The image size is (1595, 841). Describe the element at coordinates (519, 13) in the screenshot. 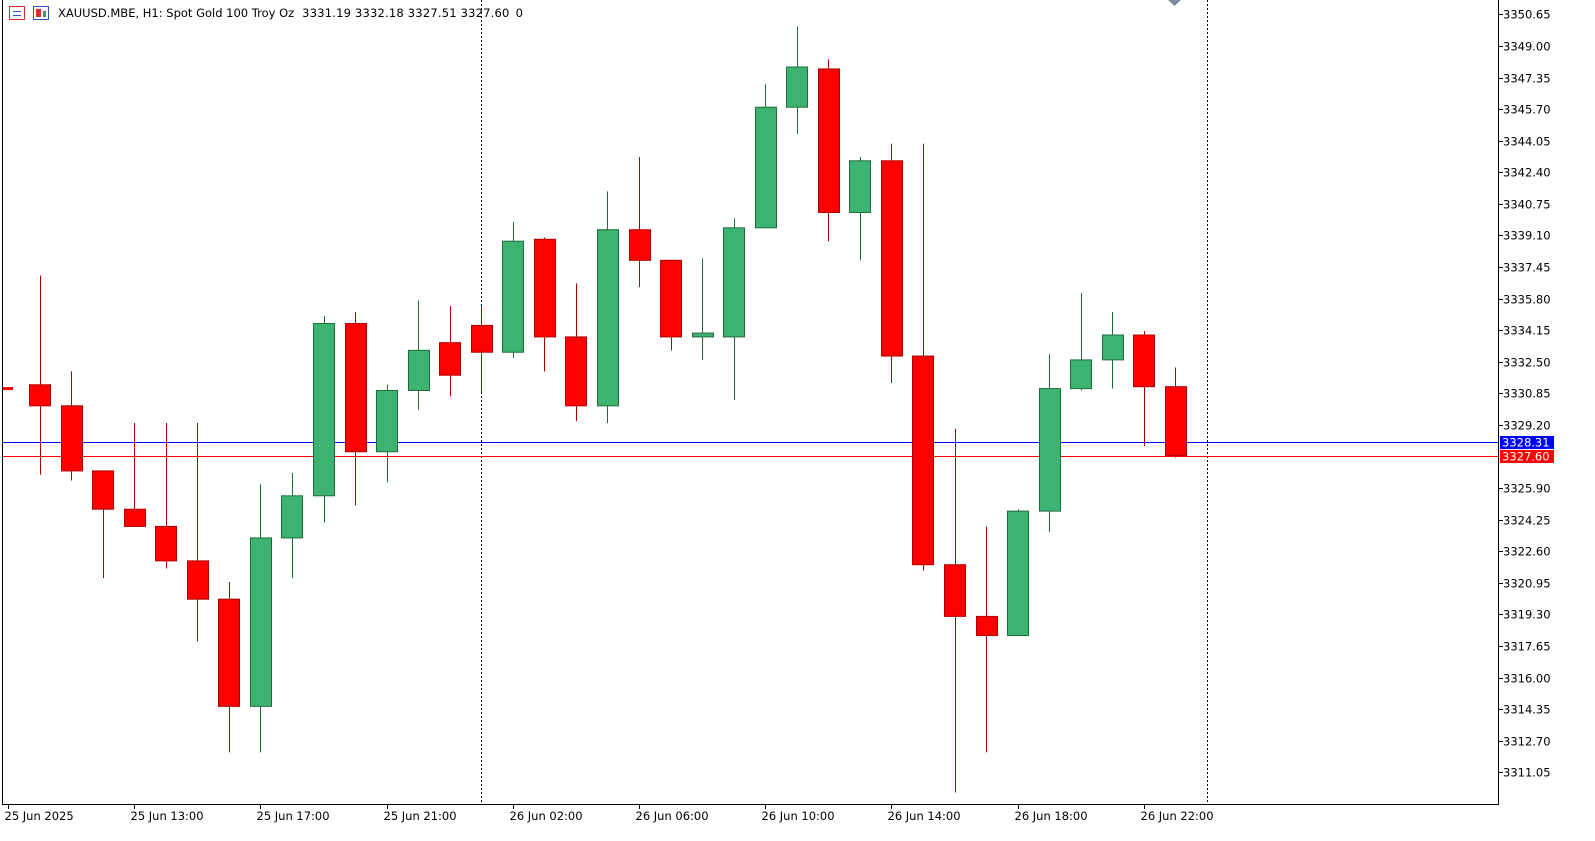

I see `volume-value: 0` at that location.